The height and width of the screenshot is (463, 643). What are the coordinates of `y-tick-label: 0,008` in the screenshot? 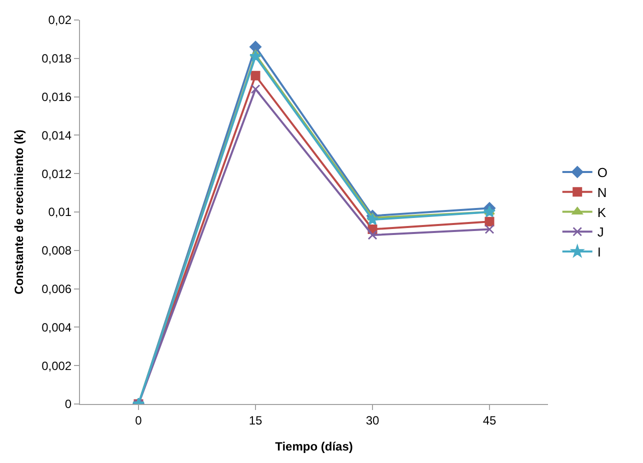 It's located at (57, 251).